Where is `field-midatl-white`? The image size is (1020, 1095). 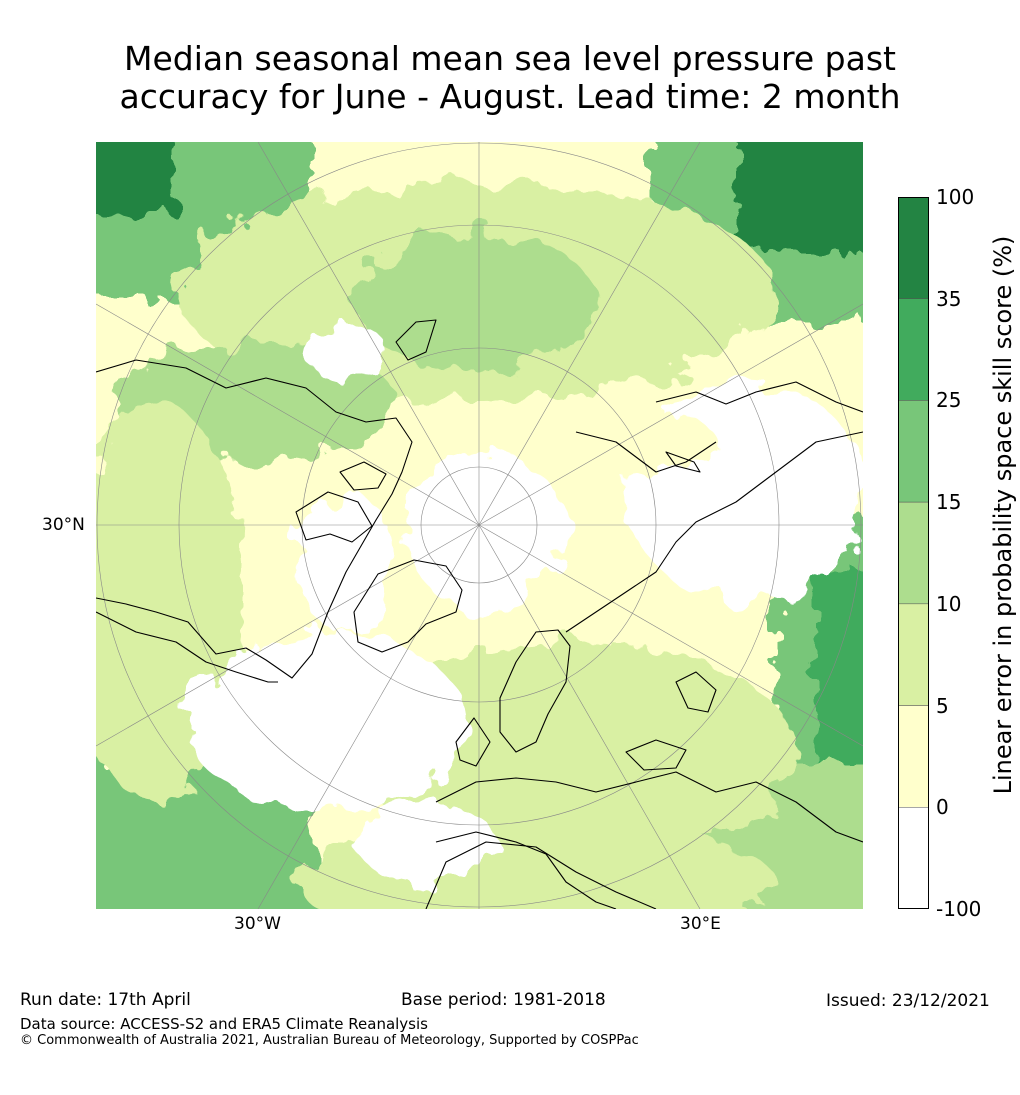
field-midatl-white is located at coordinates (426, 842).